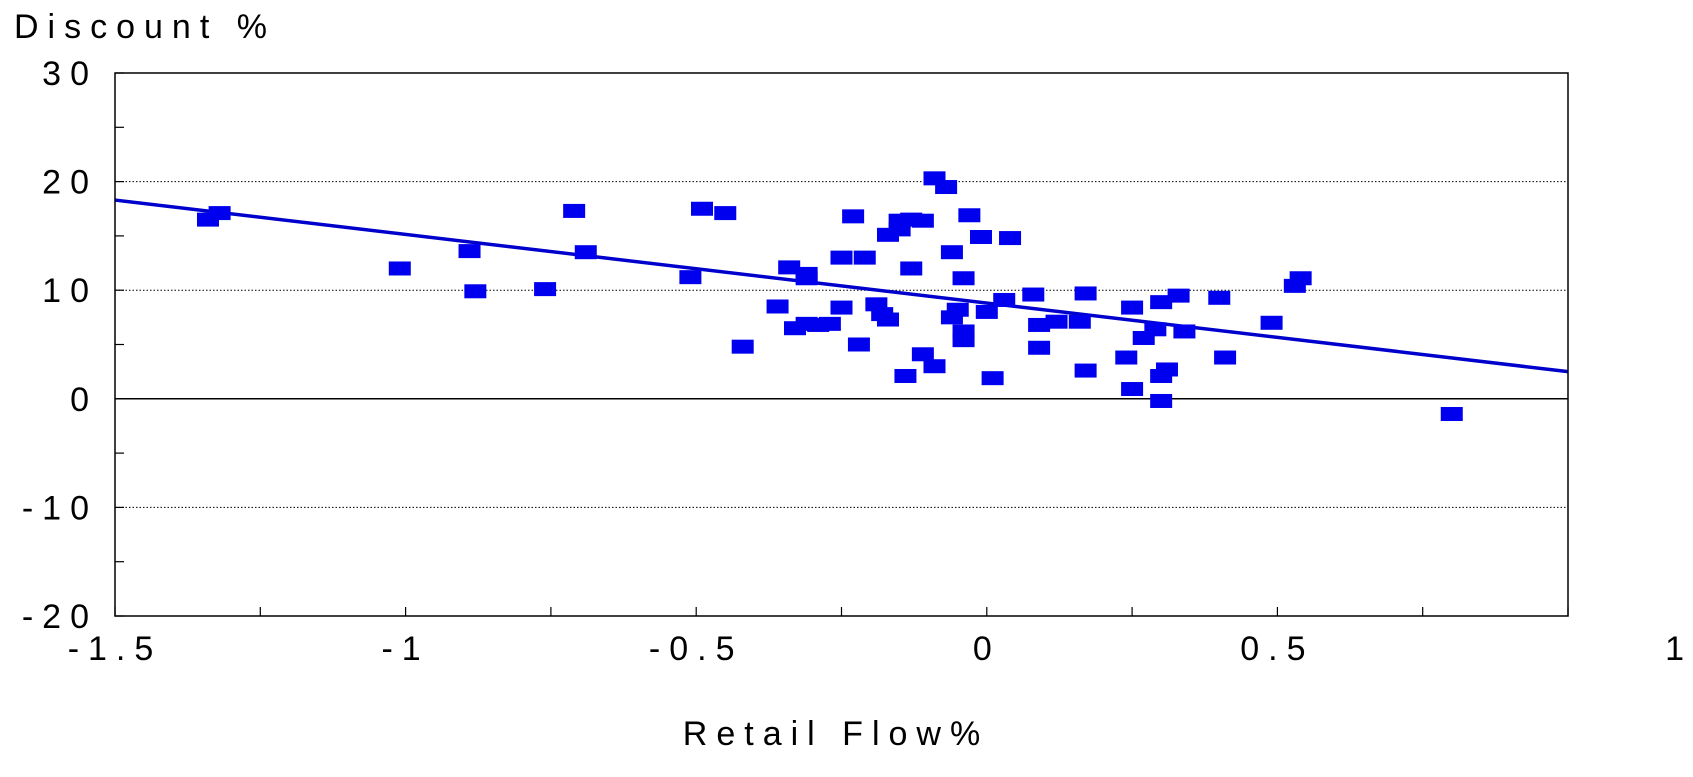 The width and height of the screenshot is (1693, 777). What do you see at coordinates (836, 734) in the screenshot?
I see `x-axis-title: Retail Flow%` at bounding box center [836, 734].